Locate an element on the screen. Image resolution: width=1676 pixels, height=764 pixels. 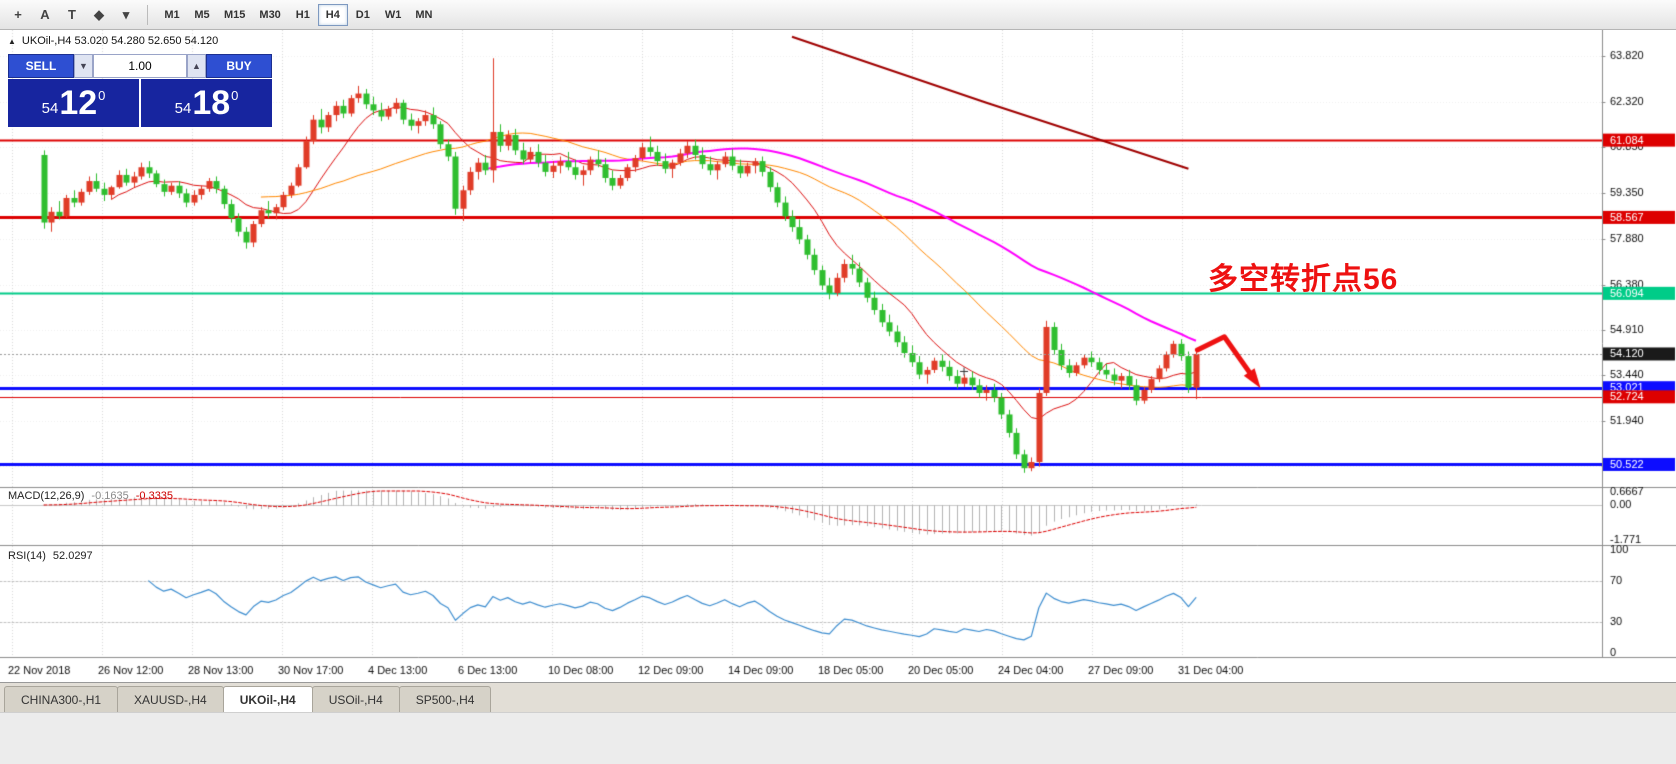
symbol-info: ▲ UKOil-,H4 53.020 54.280 52.650 54.120 is located at coordinates (113, 41).